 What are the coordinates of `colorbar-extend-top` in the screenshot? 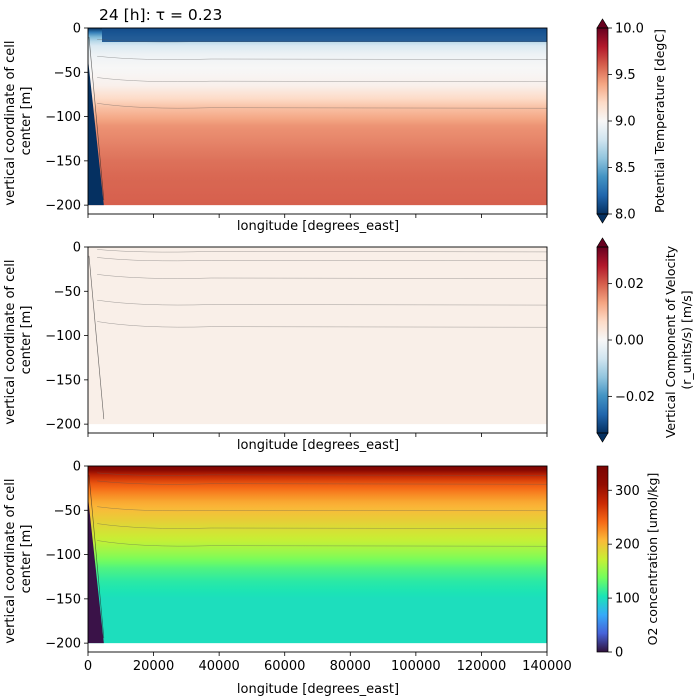 It's located at (602, 23).